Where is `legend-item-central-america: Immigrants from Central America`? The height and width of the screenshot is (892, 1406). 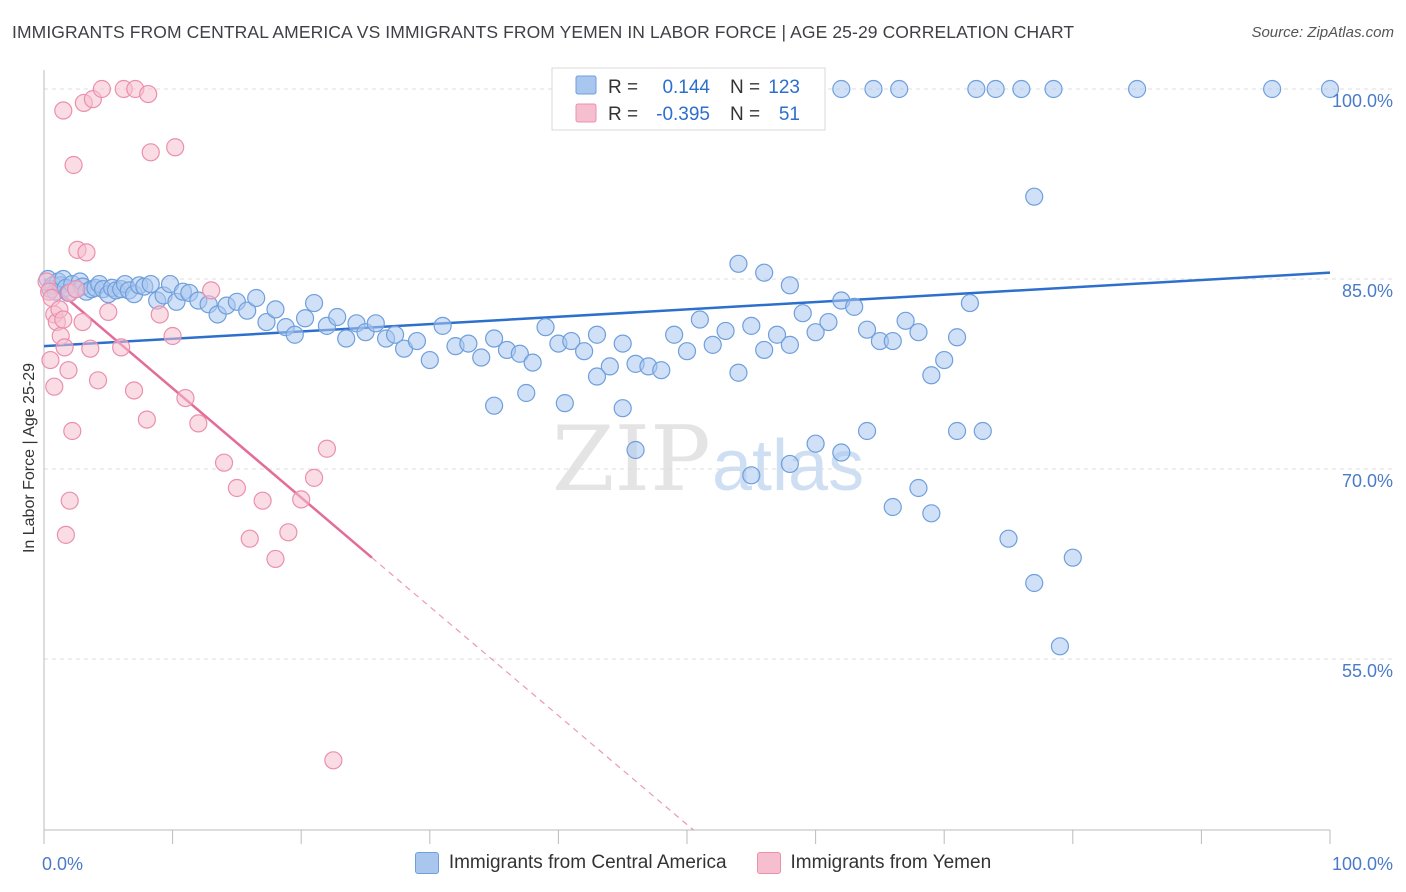 legend-item-central-america: Immigrants from Central America is located at coordinates (570, 863).